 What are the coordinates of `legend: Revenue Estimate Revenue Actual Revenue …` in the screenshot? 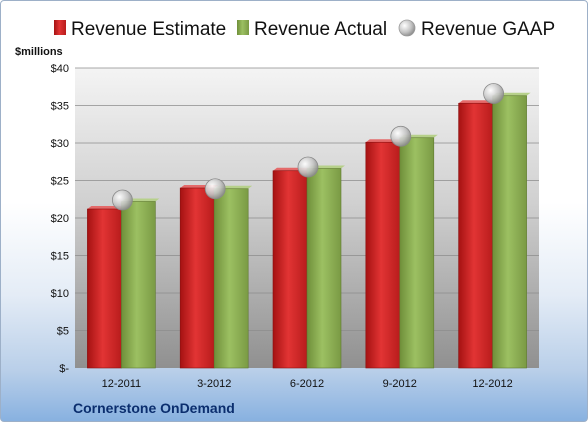 It's located at (304, 29).